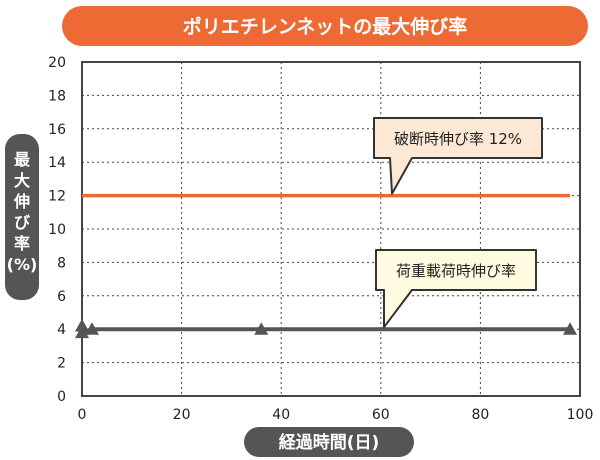 Image resolution: width=600 pixels, height=460 pixels. I want to click on x-tick-label: 100, so click(580, 415).